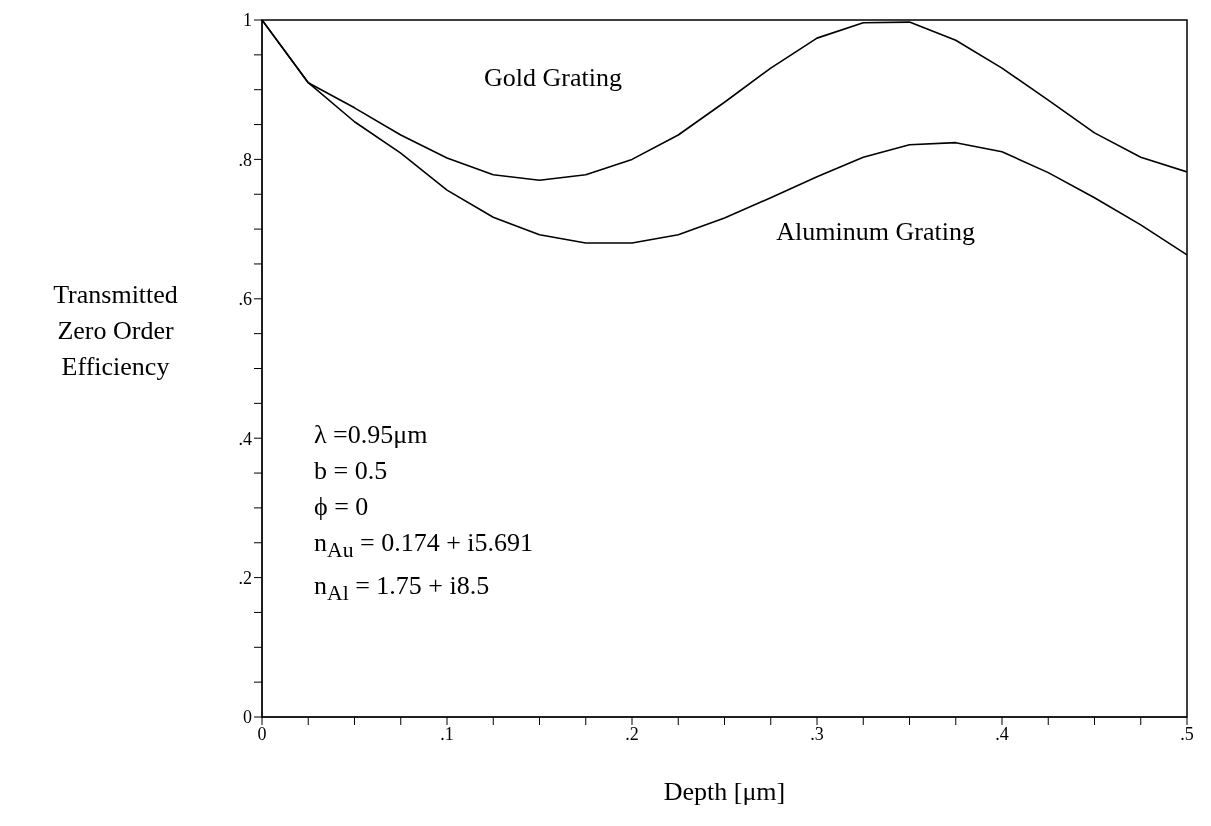  Describe the element at coordinates (342, 507) in the screenshot. I see `annotation: ϕ = 0` at that location.